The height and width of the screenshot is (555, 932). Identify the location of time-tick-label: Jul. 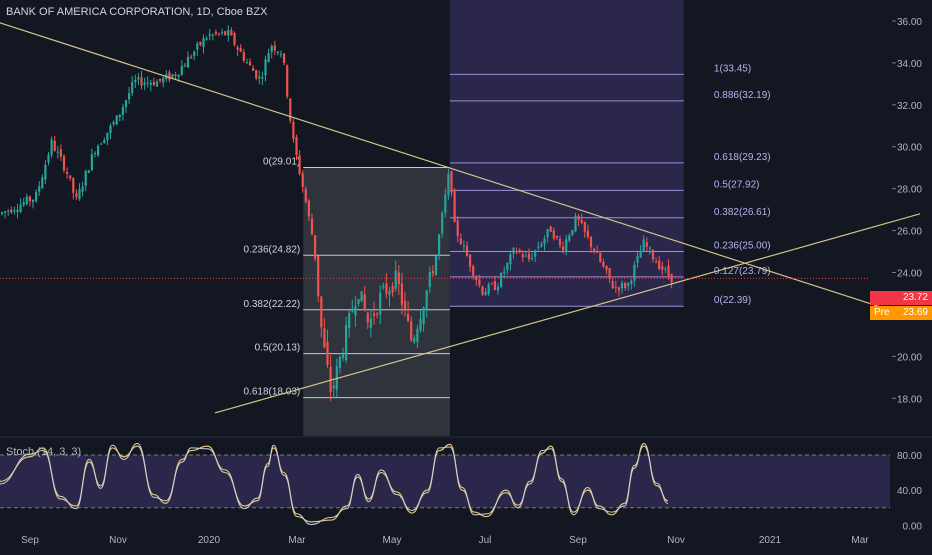
(485, 540).